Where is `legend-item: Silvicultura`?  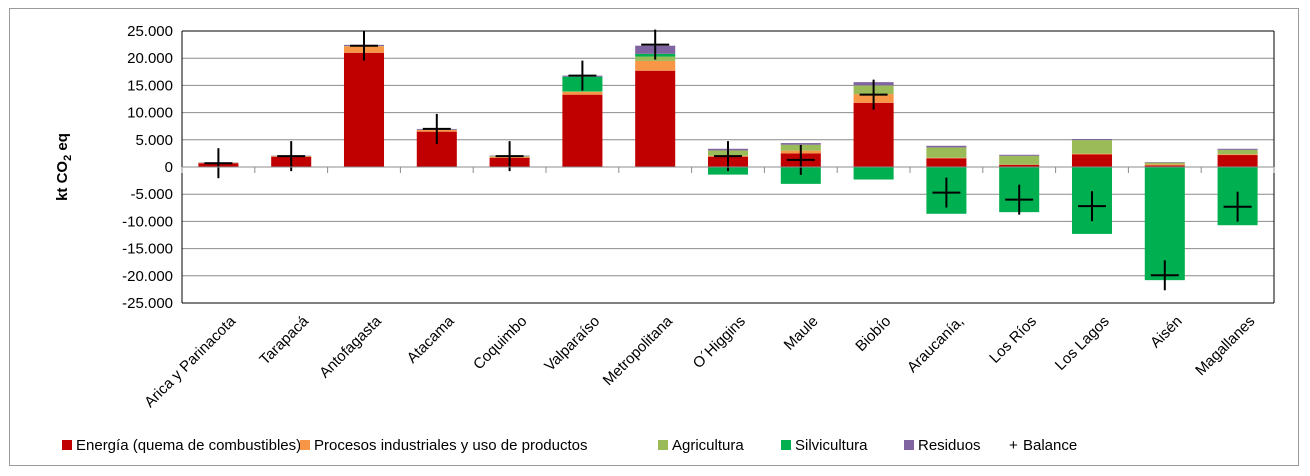
legend-item: Silvicultura is located at coordinates (824, 445).